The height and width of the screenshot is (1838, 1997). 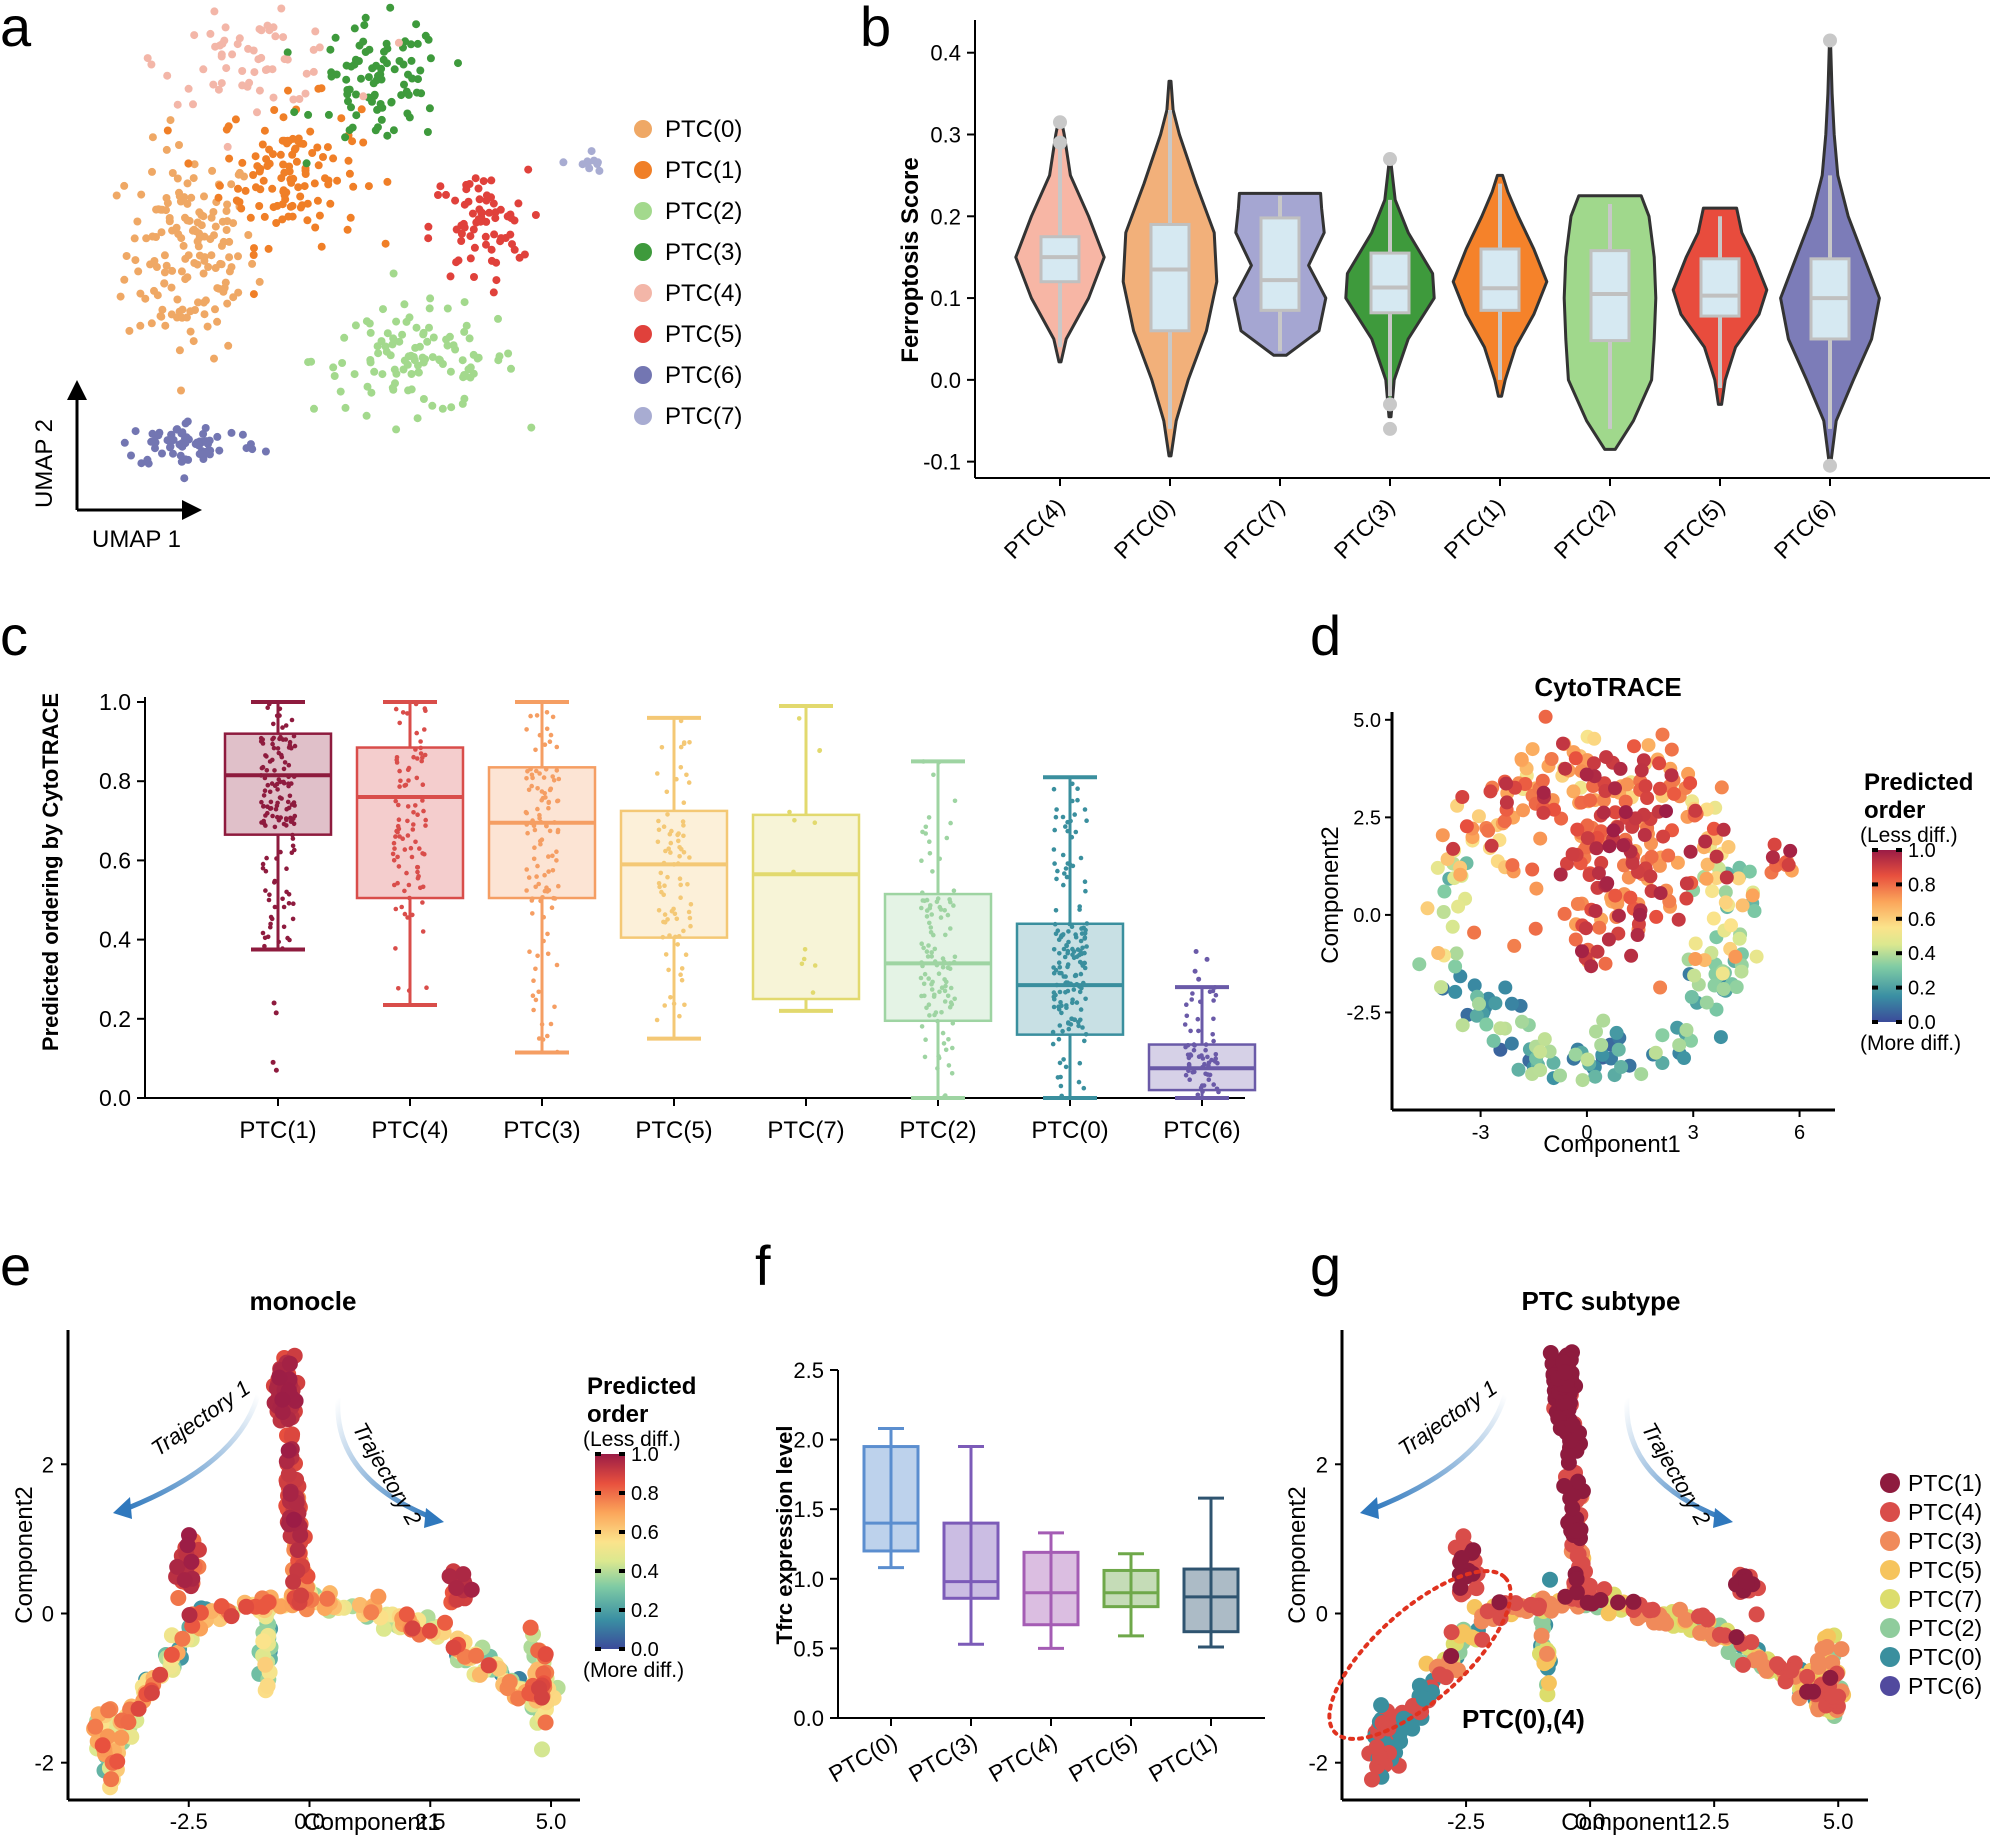 What do you see at coordinates (541, 1130) in the screenshot?
I see `c-xtick-label: PTC(3)` at bounding box center [541, 1130].